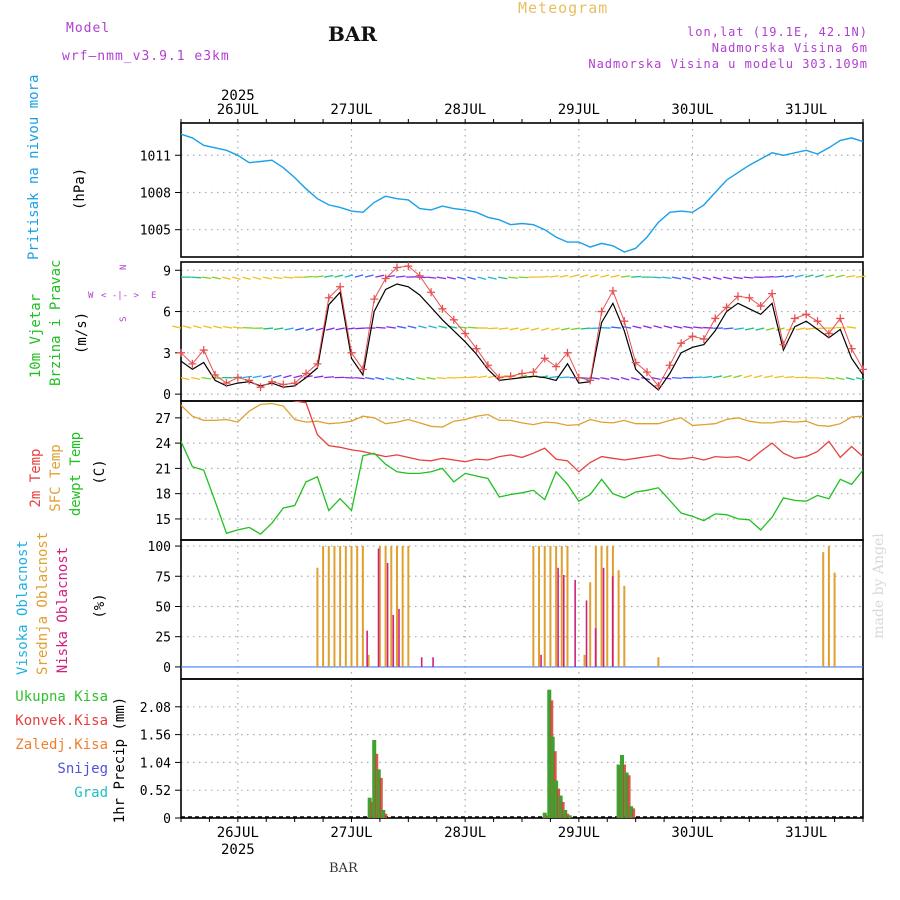 The height and width of the screenshot is (900, 900). Describe the element at coordinates (351, 110) in the screenshot. I see `x-tick-label-top: 27JUL` at that location.